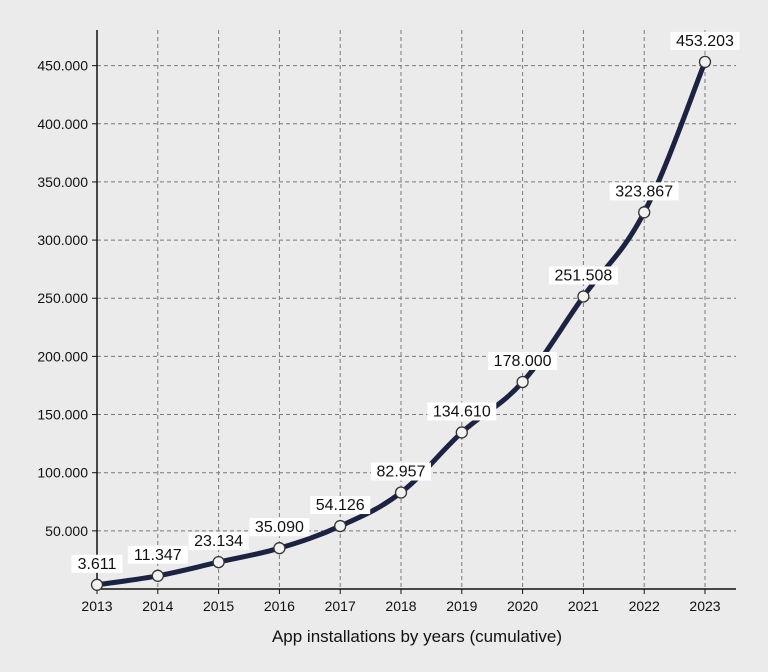 Image resolution: width=768 pixels, height=672 pixels. Describe the element at coordinates (417, 636) in the screenshot. I see `x-axis-title: App installations by years (cumulative)` at that location.